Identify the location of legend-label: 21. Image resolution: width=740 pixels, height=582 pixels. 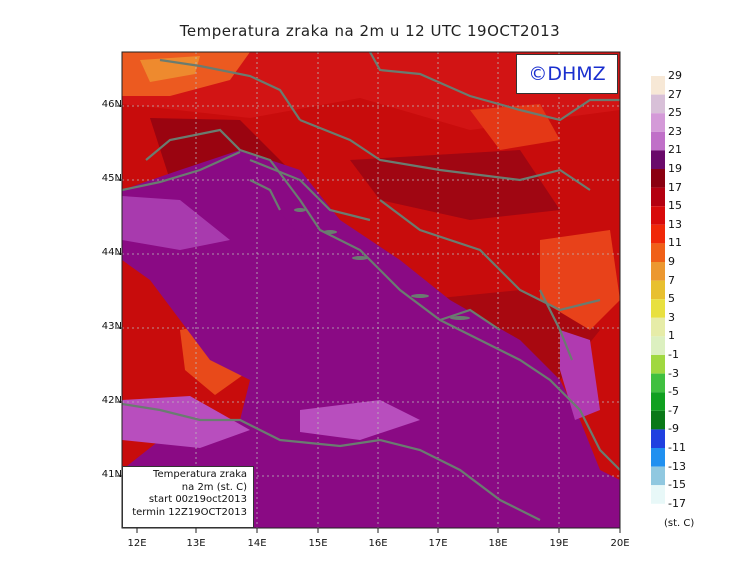
(675, 150).